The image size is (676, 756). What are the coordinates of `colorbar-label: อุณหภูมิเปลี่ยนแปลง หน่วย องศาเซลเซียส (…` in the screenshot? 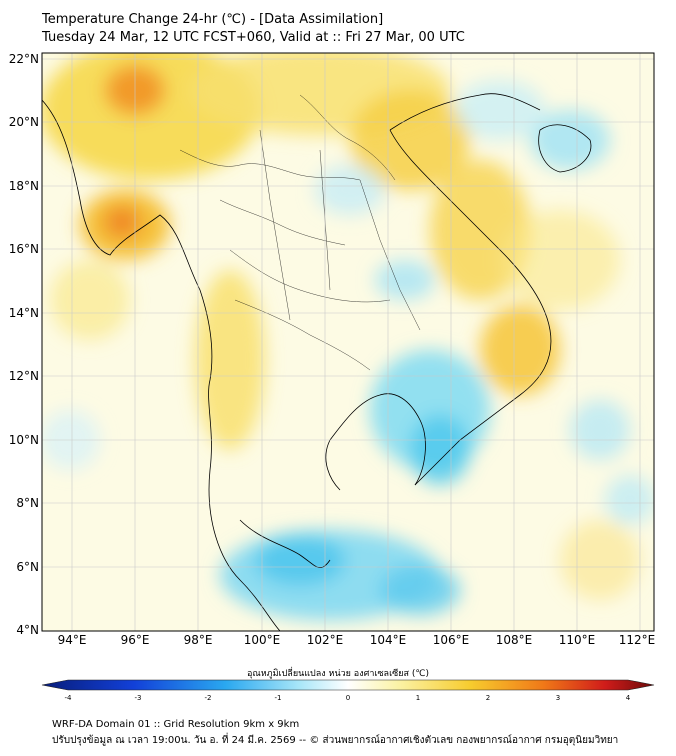 It's located at (338, 674).